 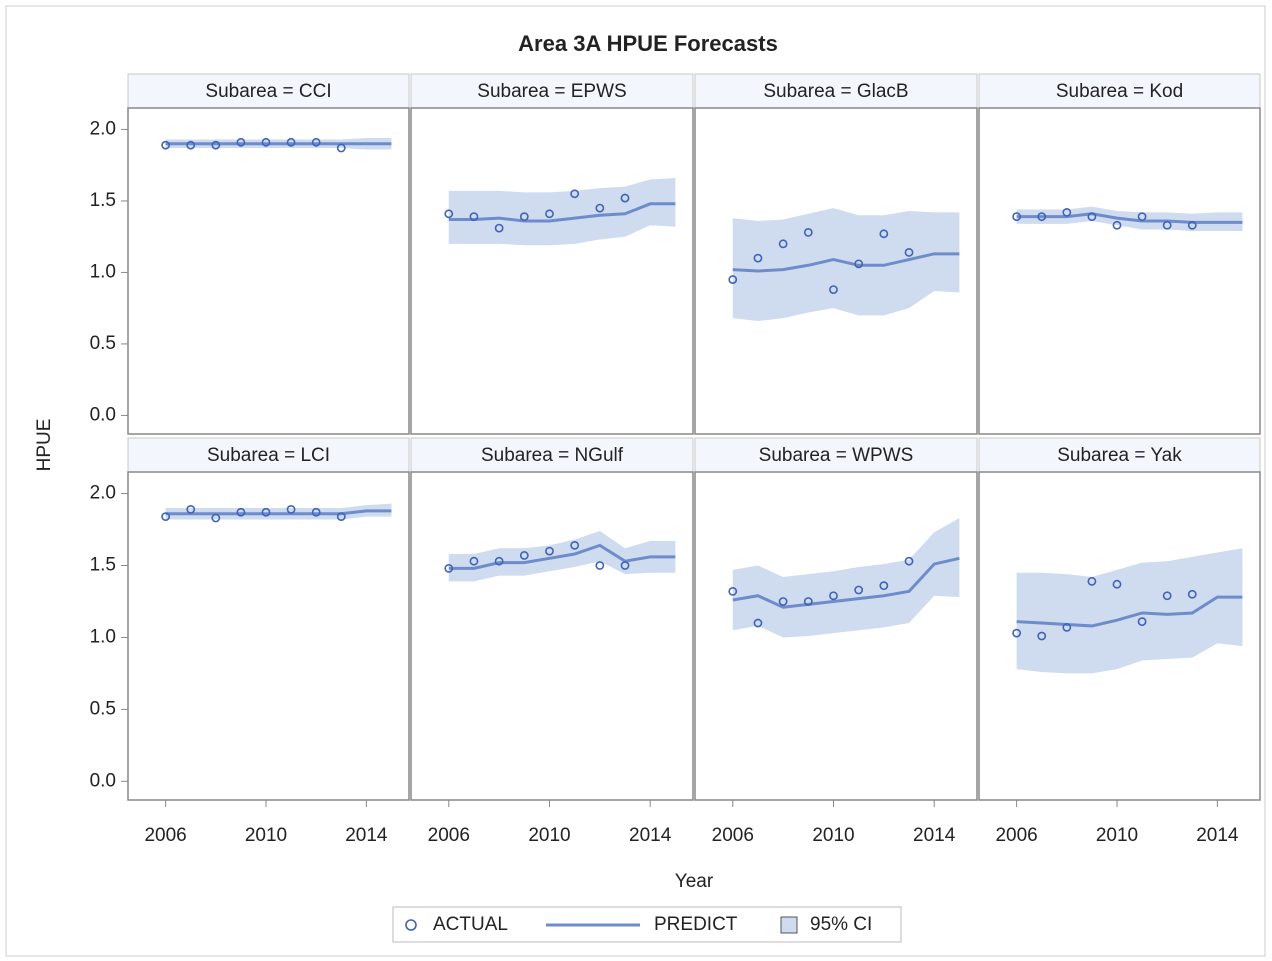 What do you see at coordinates (552, 455) in the screenshot?
I see `panel-title: Subarea = NGulf` at bounding box center [552, 455].